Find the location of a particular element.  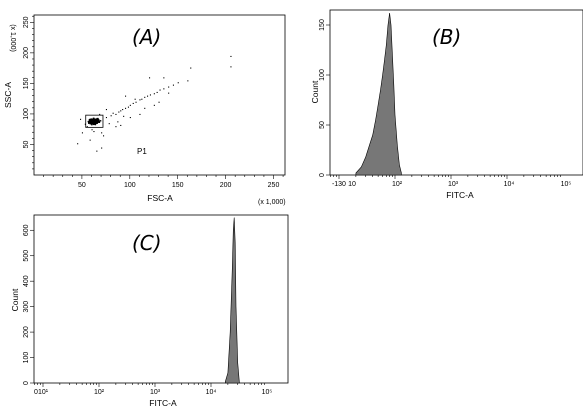

panel-b-x-ticks: -13 0 10 10² 10³ 10⁴ 10⁵ is located at coordinates (450, 181).